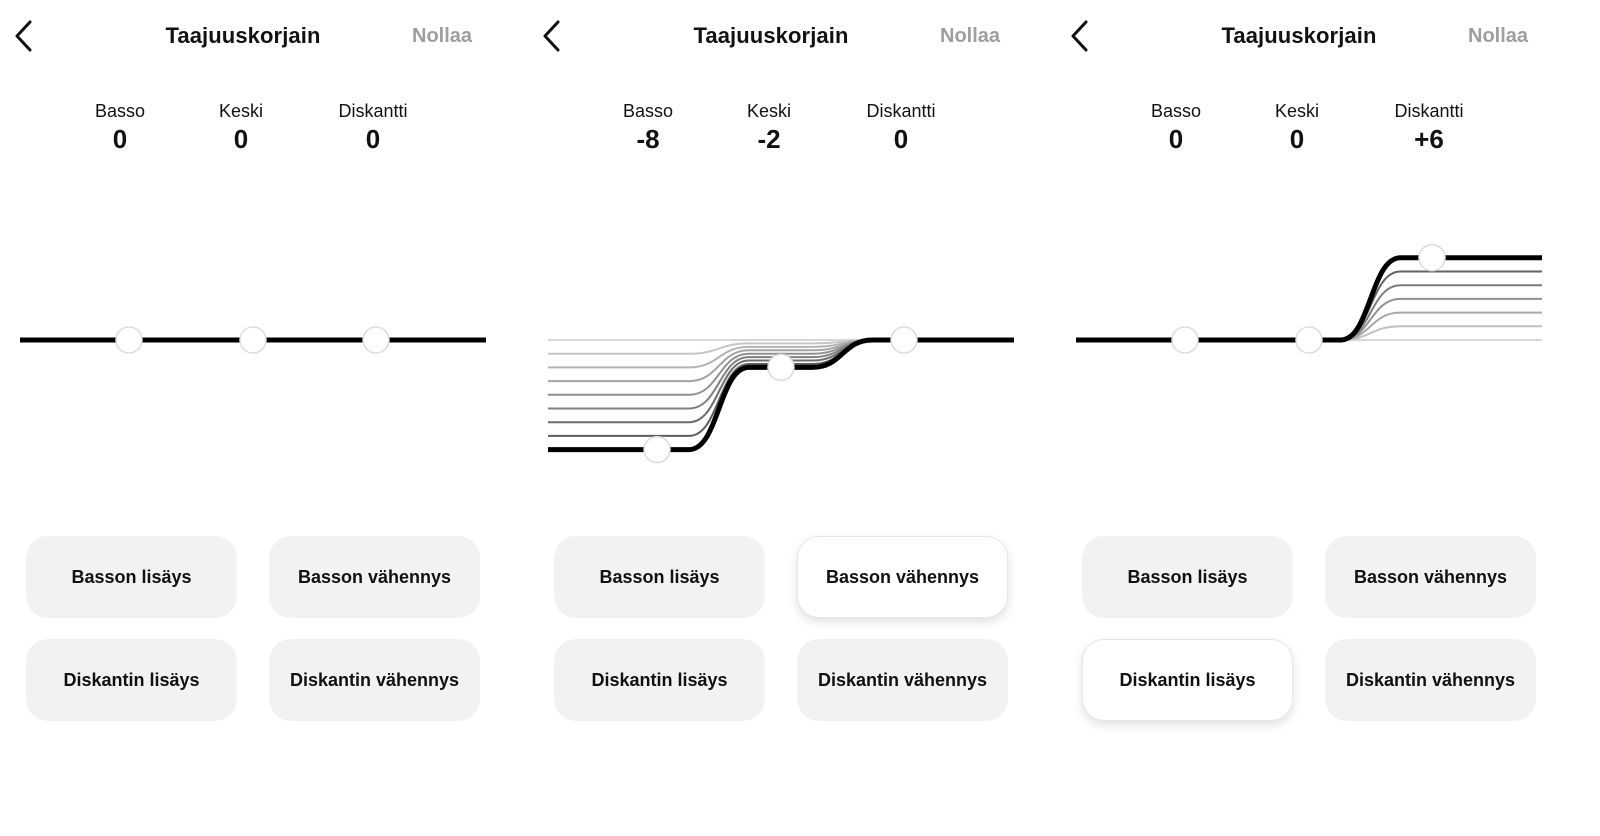 Image resolution: width=1600 pixels, height=836 pixels. Describe the element at coordinates (769, 139) in the screenshot. I see `mid-value: -2` at that location.